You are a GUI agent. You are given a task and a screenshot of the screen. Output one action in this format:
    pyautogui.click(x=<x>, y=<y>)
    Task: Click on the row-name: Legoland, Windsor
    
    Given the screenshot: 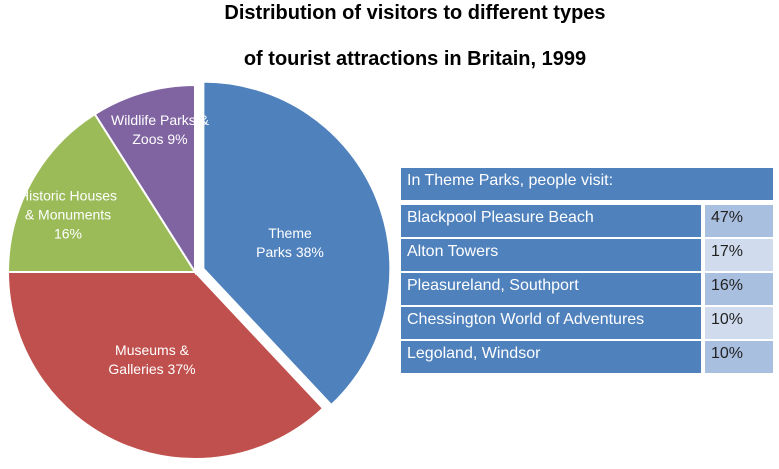 What is the action you would take?
    pyautogui.click(x=551, y=357)
    